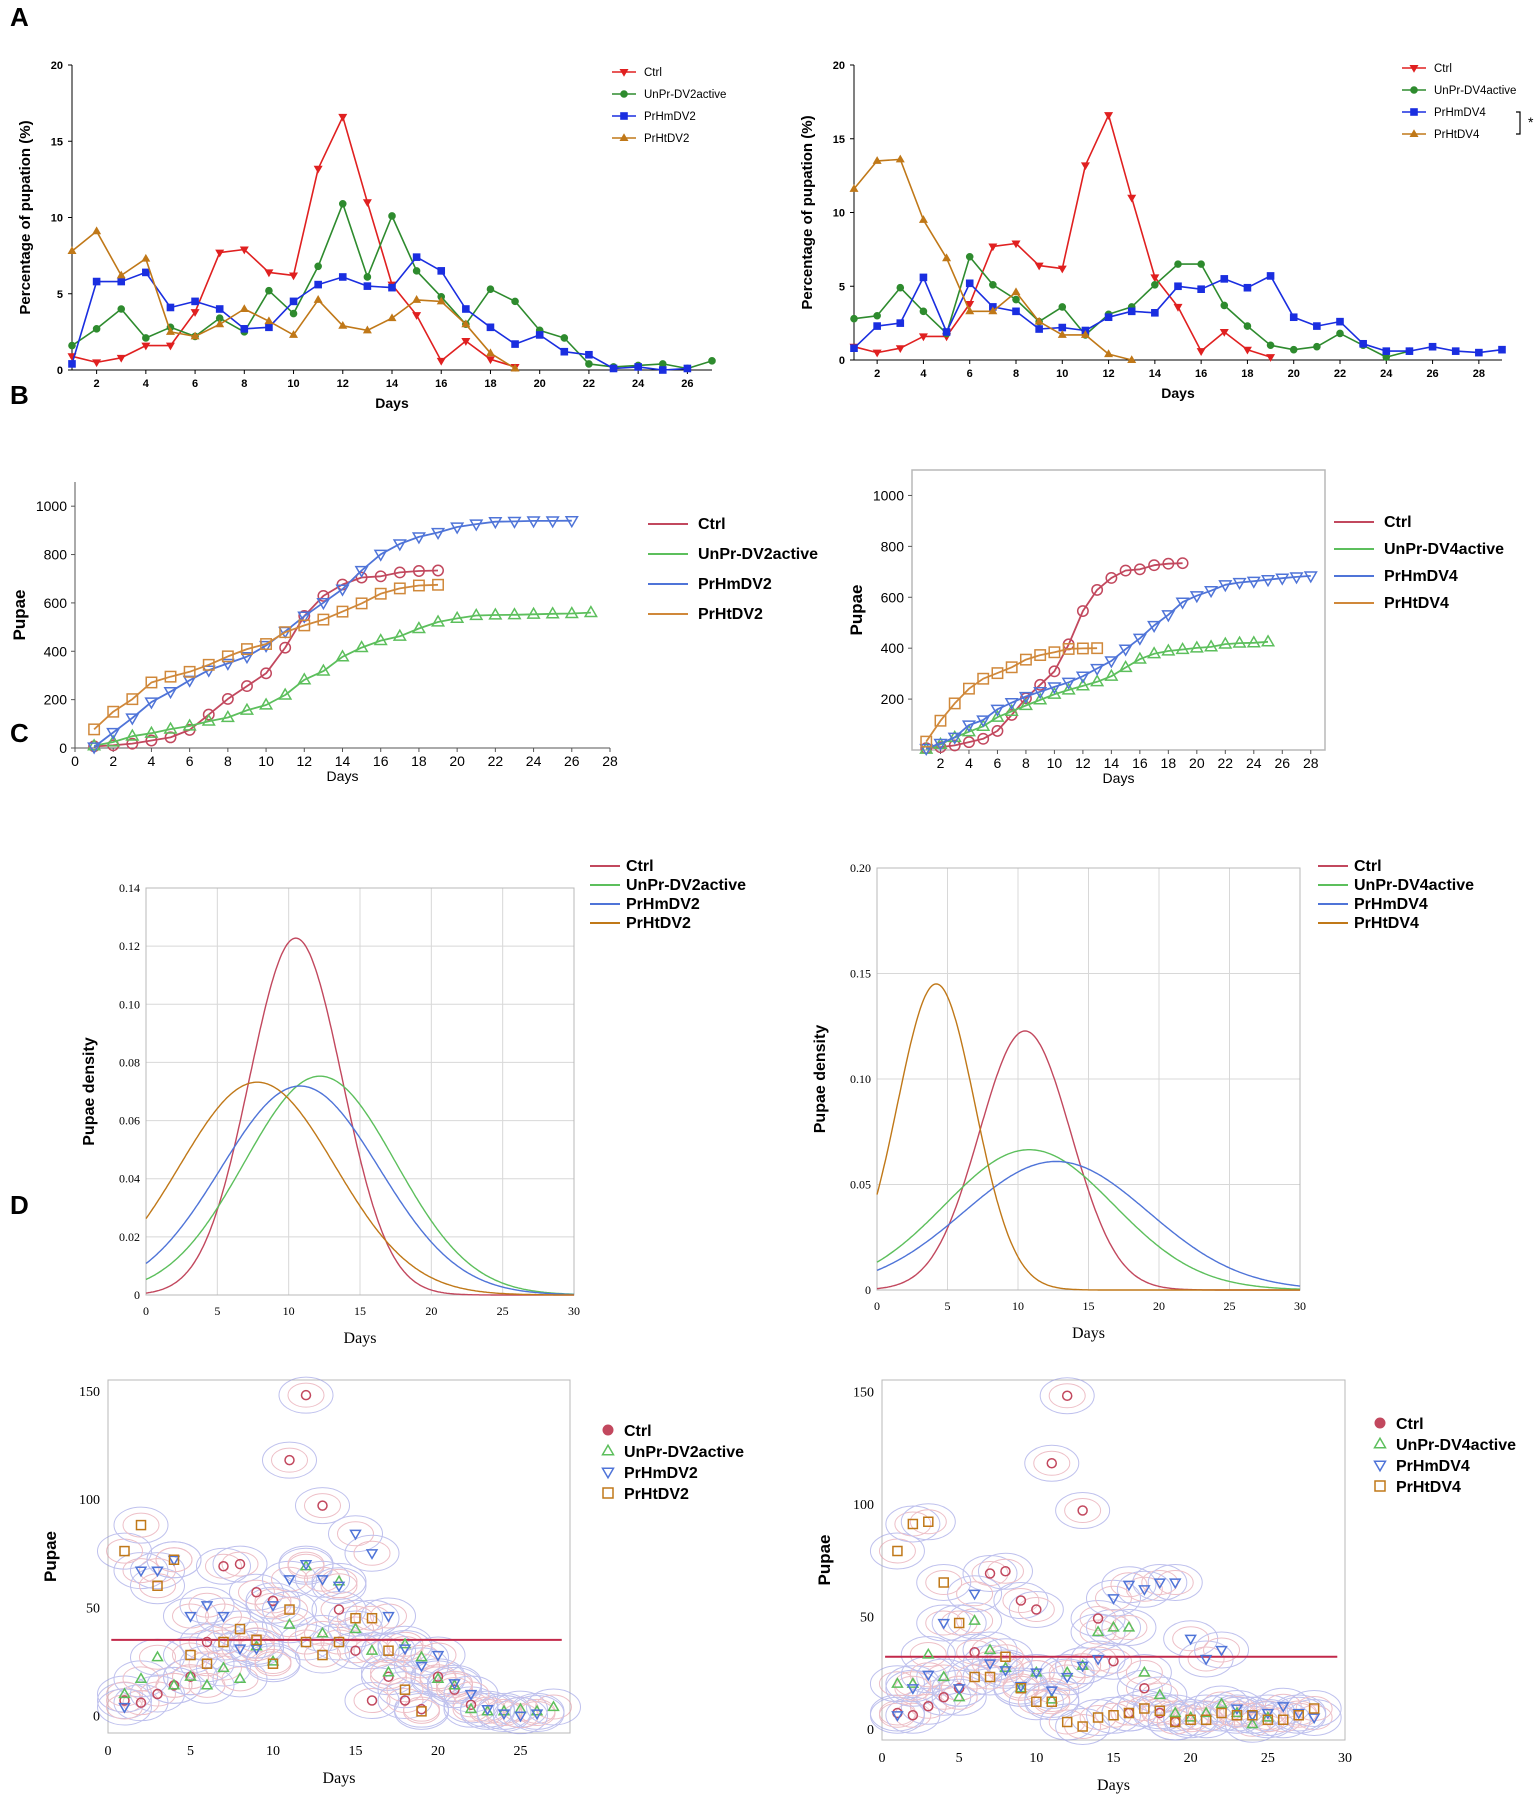 This screenshot has width=1535, height=1802. What do you see at coordinates (19, 1205) in the screenshot?
I see `panel-label-d: D` at bounding box center [19, 1205].